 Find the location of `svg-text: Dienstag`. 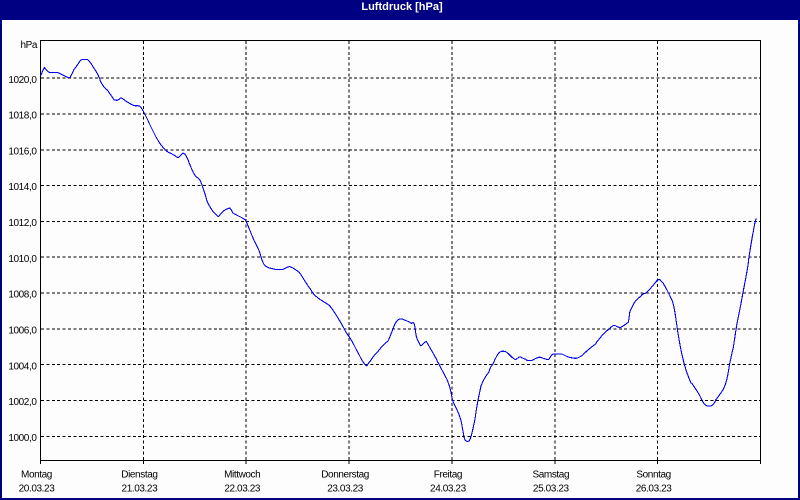

svg-text: Dienstag is located at coordinates (139, 475).